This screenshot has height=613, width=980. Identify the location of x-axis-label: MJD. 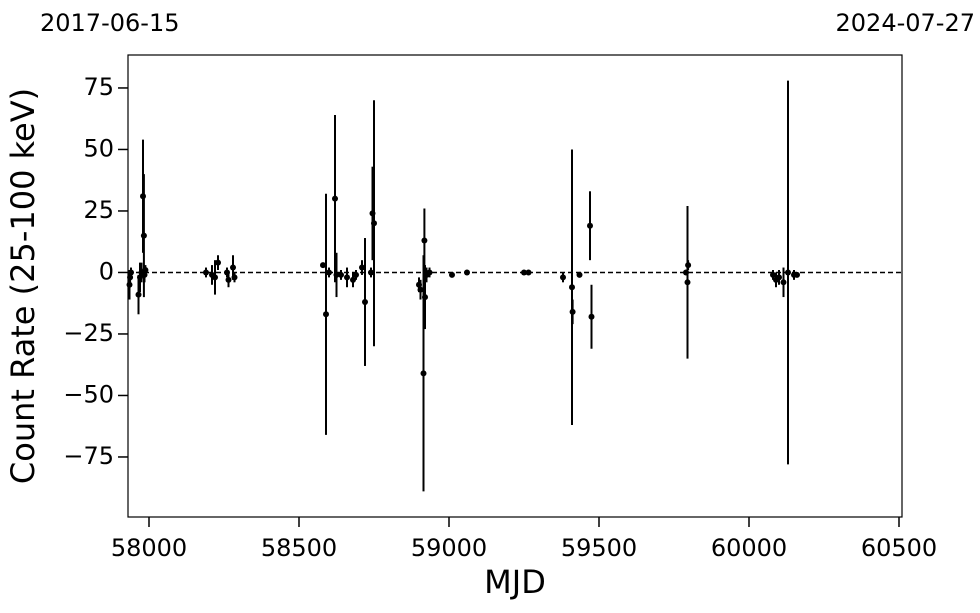
(515, 582).